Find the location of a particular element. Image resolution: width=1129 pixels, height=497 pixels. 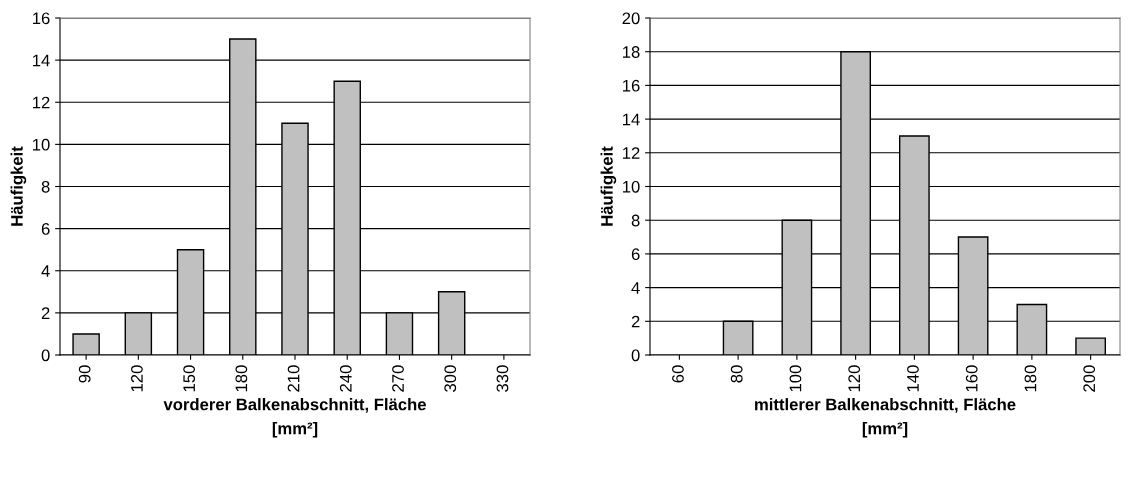

x-tick-label: 240 is located at coordinates (345, 378).